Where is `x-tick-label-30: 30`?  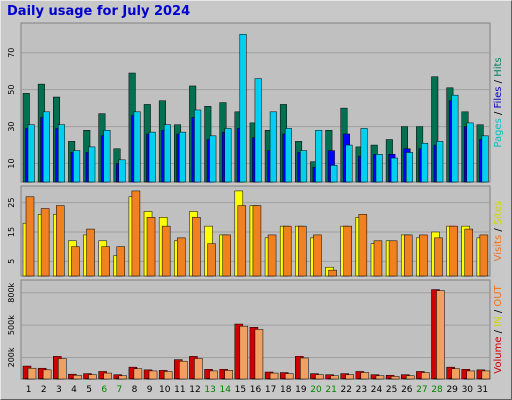
x-tick-label-30: 30 is located at coordinates (468, 390).